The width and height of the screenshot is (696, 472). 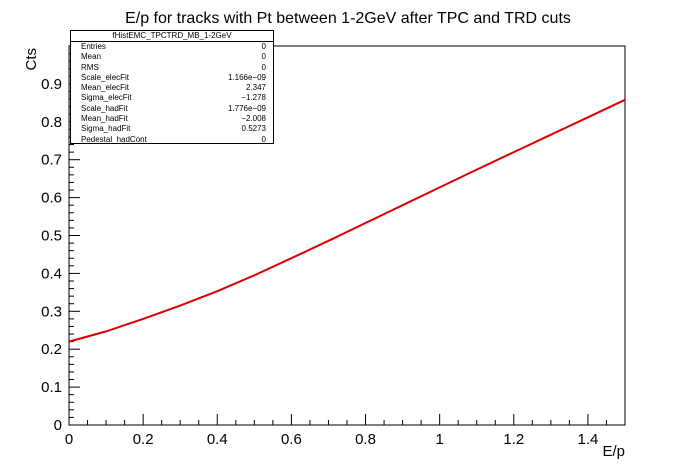 What do you see at coordinates (365, 439) in the screenshot?
I see `x-tick-label: 0.8` at bounding box center [365, 439].